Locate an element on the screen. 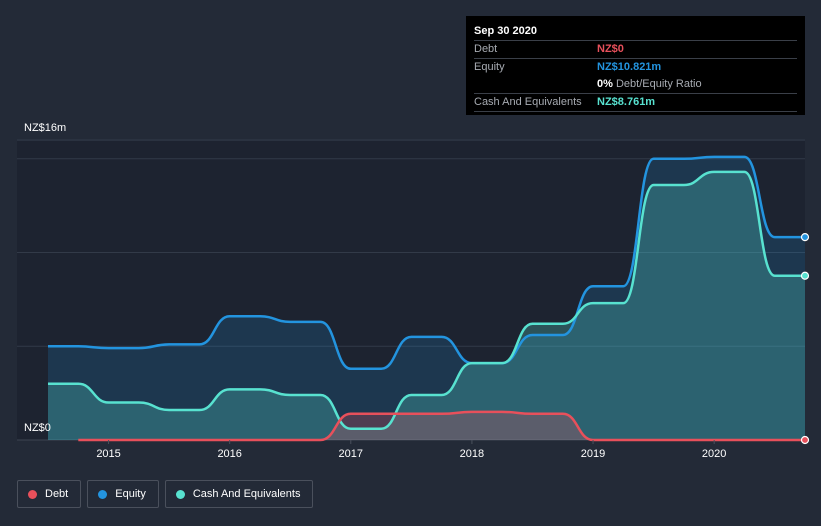 This screenshot has height=526, width=821. legend-item-cash: Cash And Equivalents is located at coordinates (239, 494).